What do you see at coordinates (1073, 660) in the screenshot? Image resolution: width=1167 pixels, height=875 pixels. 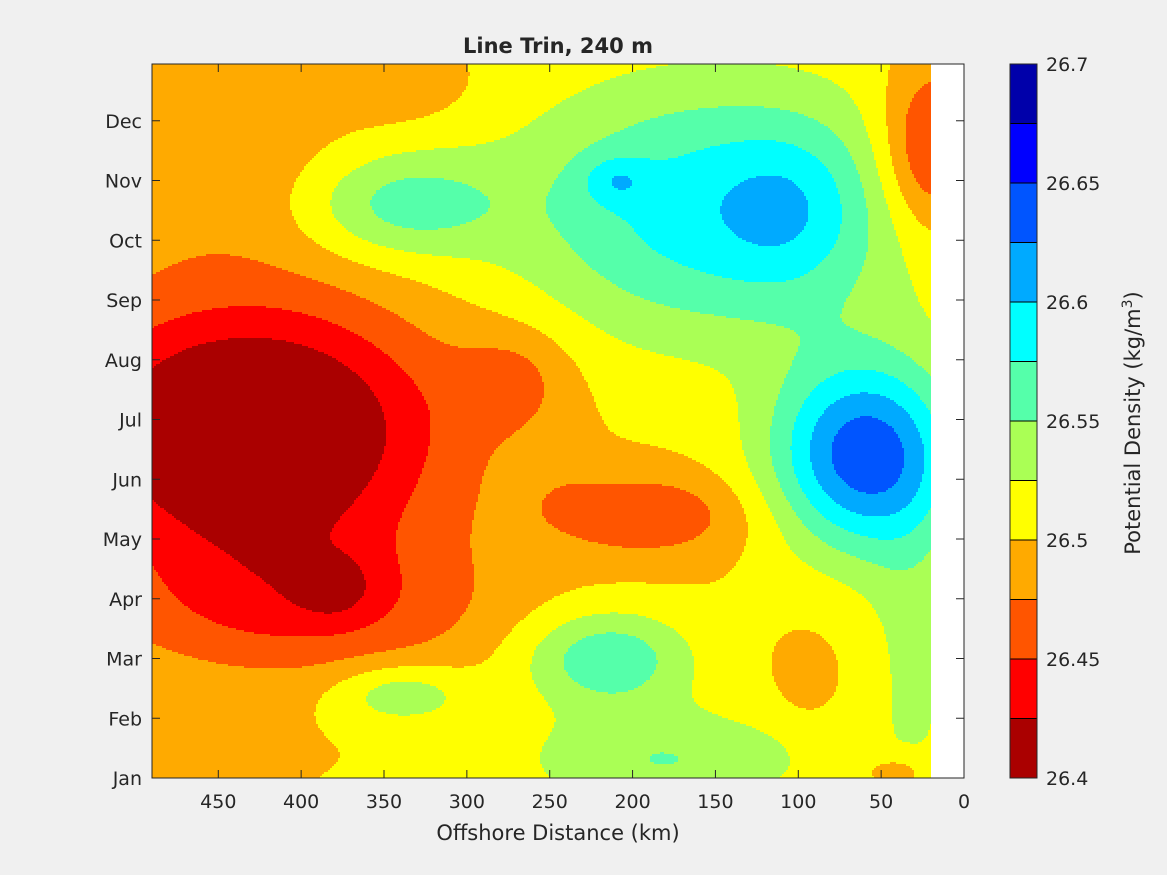 I see `colorbar-tick-label: 26.45` at bounding box center [1073, 660].